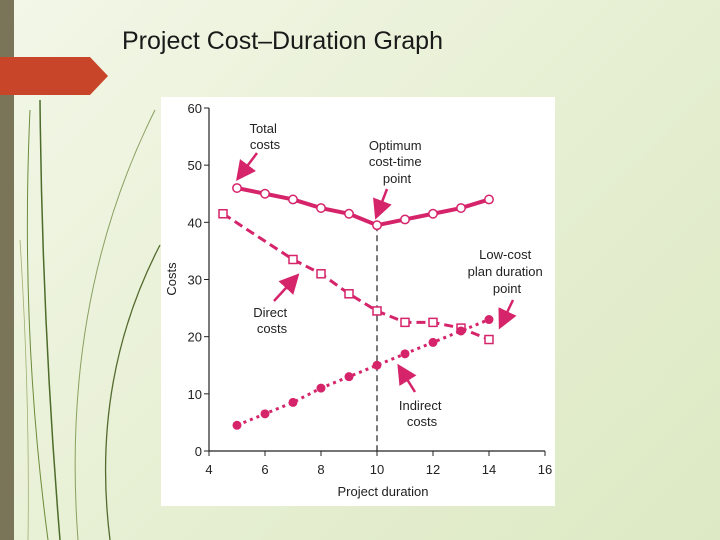 Image resolution: width=720 pixels, height=540 pixels. I want to click on left-decor-band, so click(7, 270).